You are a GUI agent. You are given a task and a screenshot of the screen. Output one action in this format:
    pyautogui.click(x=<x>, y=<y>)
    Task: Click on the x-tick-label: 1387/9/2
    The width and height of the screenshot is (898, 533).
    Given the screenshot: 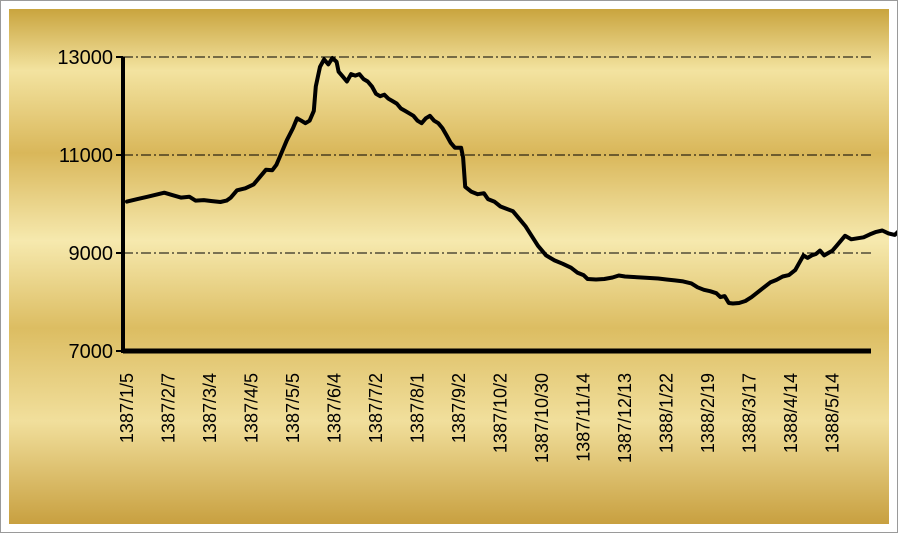 What is the action you would take?
    pyautogui.click(x=459, y=408)
    